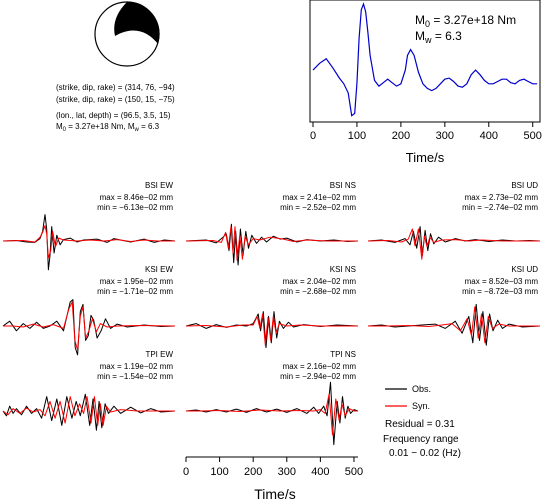 This screenshot has height=503, width=545. I want to click on source-param-line-2: (strike, dip, rake) = (150, 15, −75), so click(115, 99).